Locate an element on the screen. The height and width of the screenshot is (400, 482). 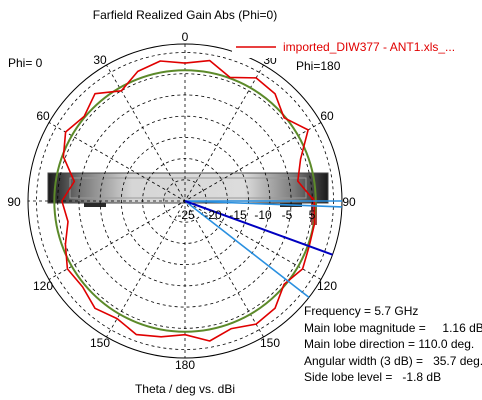
angle-label: 180 is located at coordinates (185, 365).